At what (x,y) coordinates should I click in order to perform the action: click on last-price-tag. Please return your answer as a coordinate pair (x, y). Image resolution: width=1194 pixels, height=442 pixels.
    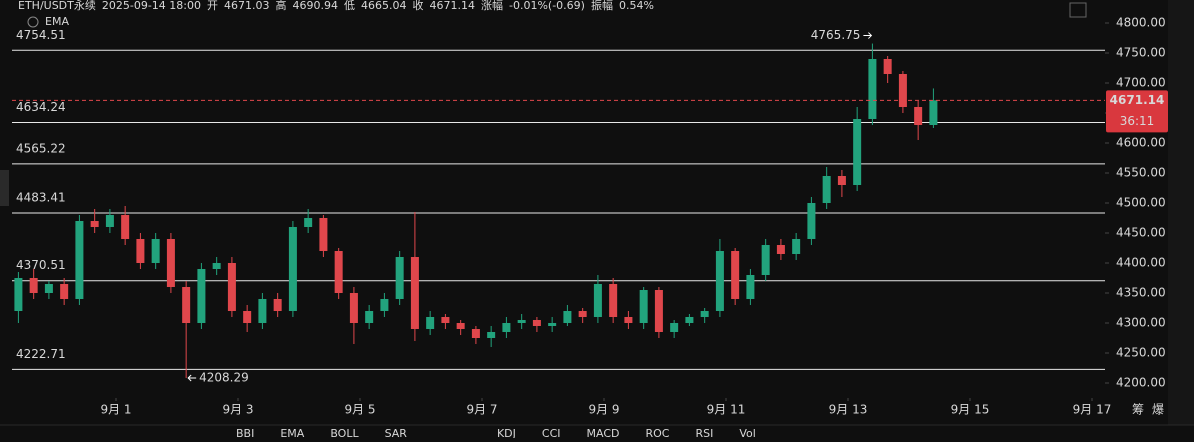
    Looking at the image, I should click on (1137, 111).